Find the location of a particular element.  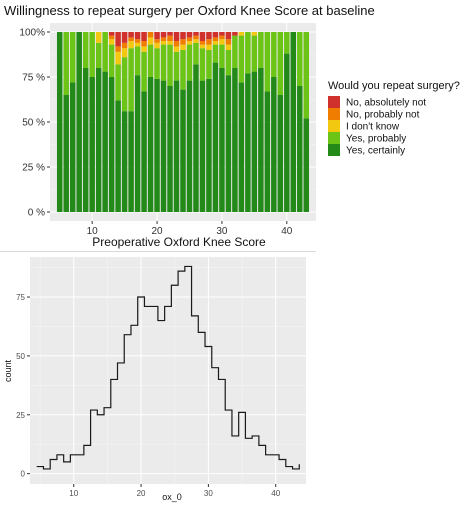

chart2-x-tick-label: 20 is located at coordinates (141, 493).